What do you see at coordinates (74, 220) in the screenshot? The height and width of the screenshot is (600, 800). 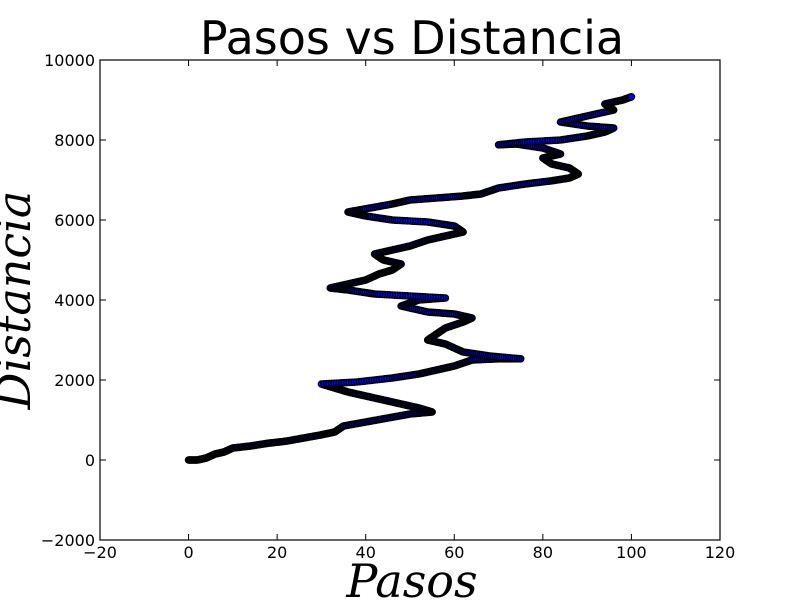 I see `y-tick-label: 6000` at bounding box center [74, 220].